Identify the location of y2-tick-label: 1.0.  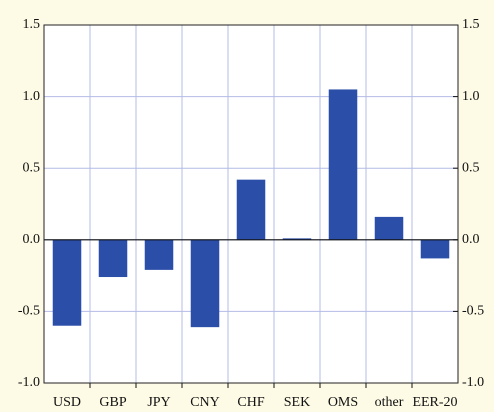
(471, 96).